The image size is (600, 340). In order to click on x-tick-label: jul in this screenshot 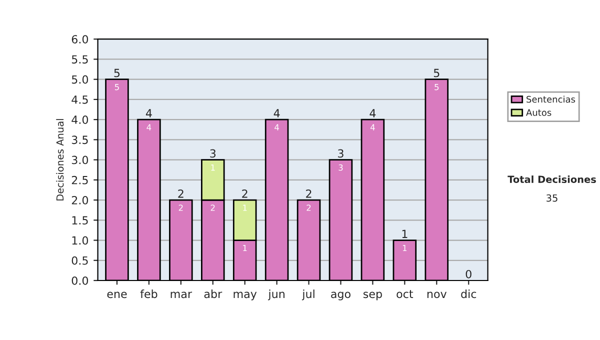, I will do `click(308, 295)`.